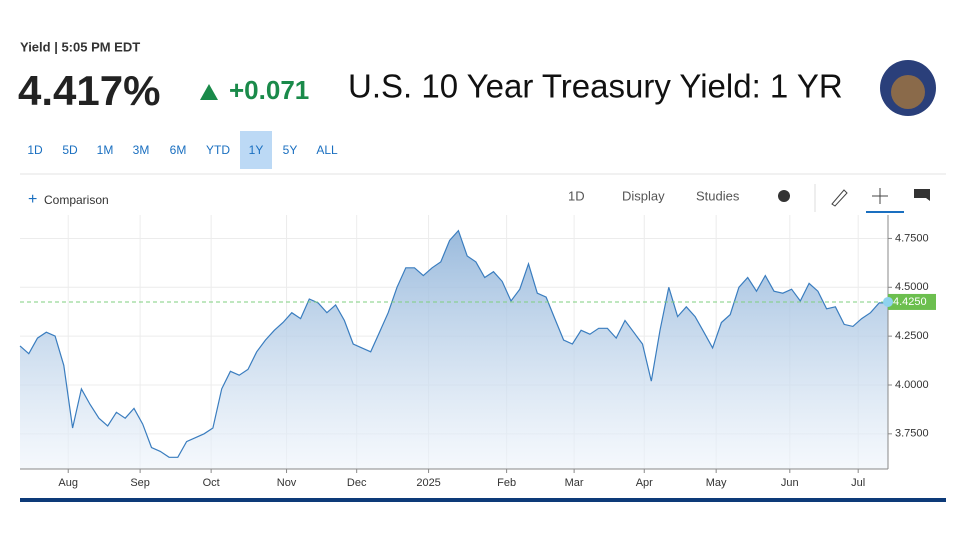 This screenshot has height=545, width=960. What do you see at coordinates (76, 200) in the screenshot?
I see `comparison: Comparison` at bounding box center [76, 200].